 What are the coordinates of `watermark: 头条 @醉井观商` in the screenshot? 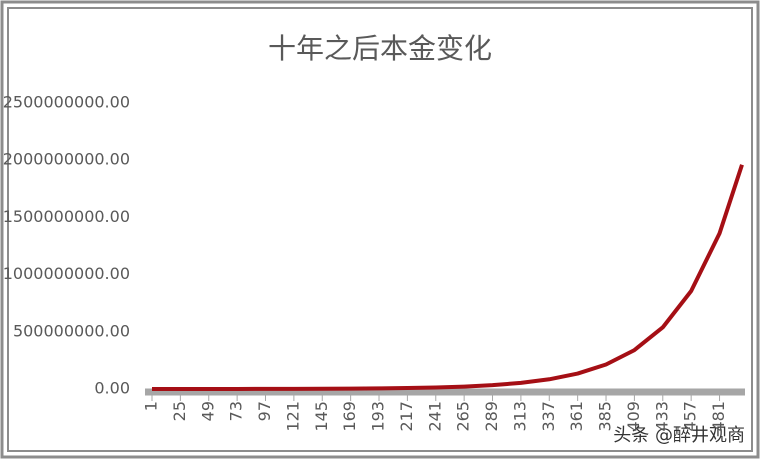 It's located at (679, 435).